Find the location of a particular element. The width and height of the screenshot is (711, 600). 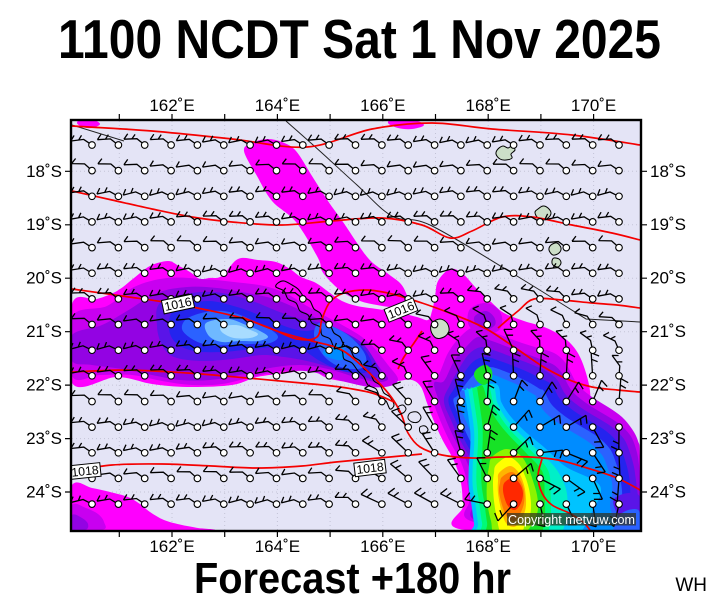

svg-text: WH is located at coordinates (691, 585).